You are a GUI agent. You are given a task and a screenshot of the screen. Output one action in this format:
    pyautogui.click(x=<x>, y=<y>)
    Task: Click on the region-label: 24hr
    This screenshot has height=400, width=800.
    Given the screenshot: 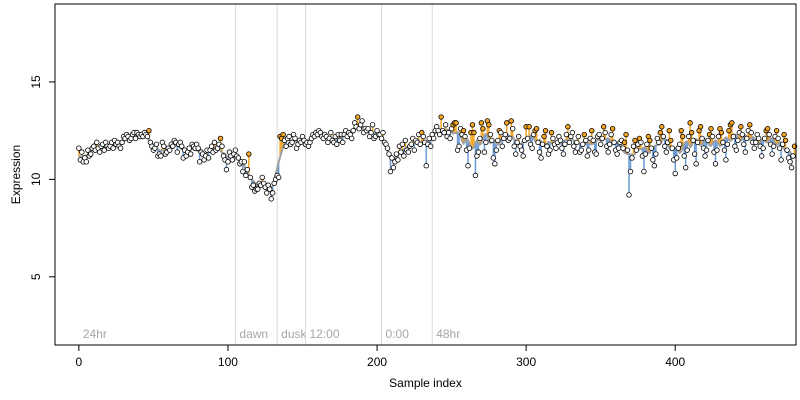 What is the action you would take?
    pyautogui.click(x=95, y=334)
    